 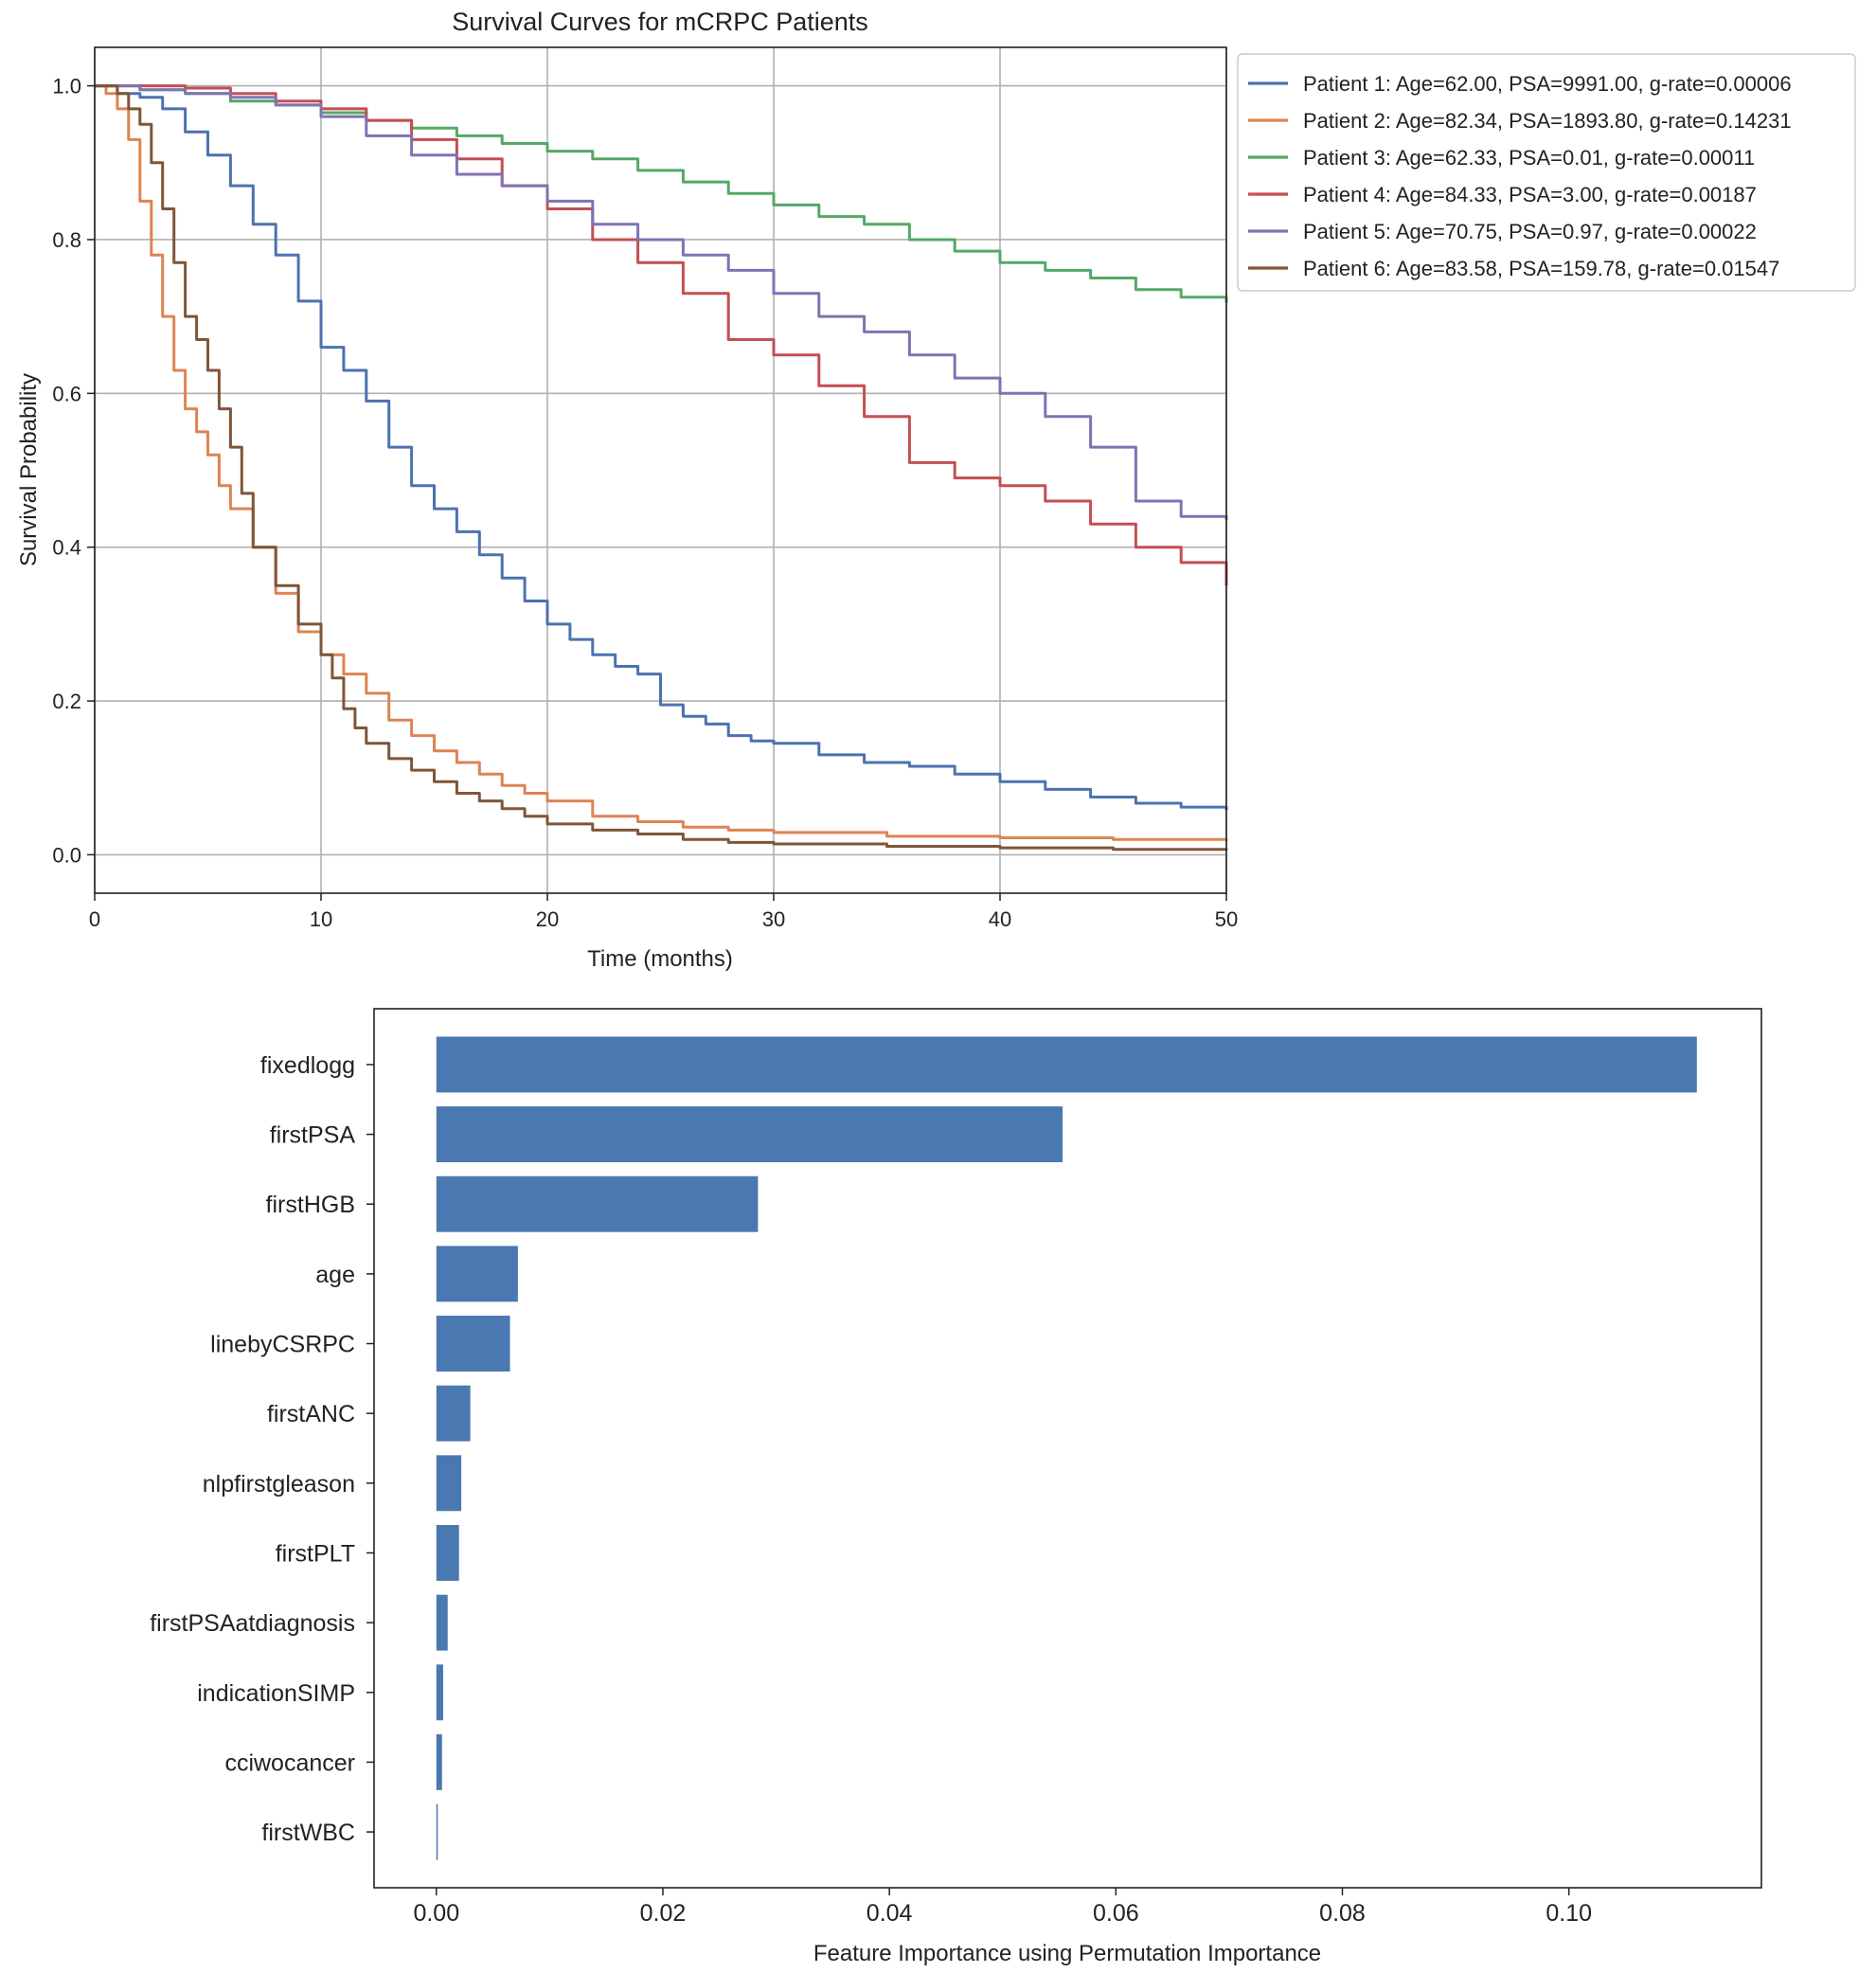 What do you see at coordinates (95, 919) in the screenshot?
I see `survival-x-tick-label: 0` at bounding box center [95, 919].